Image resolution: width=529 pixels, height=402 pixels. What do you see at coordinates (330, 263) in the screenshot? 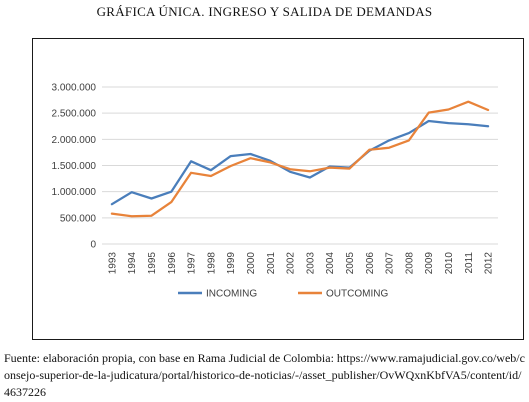
I see `x-tick-label: 2004` at bounding box center [330, 263].